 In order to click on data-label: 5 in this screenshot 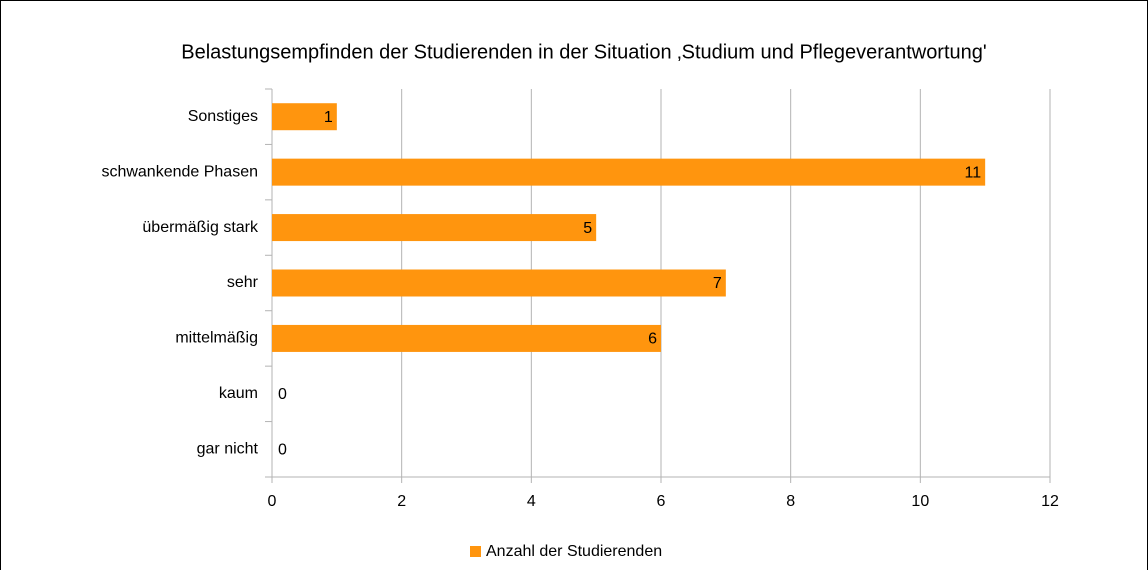, I will do `click(587, 228)`.